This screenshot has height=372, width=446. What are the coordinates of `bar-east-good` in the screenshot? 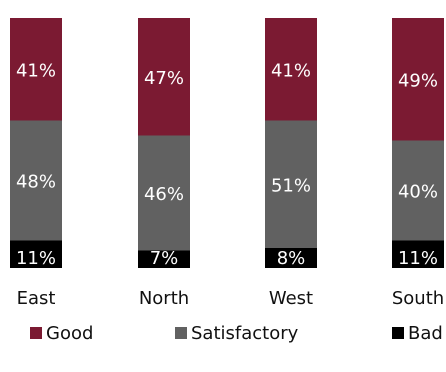 It's located at (36, 69).